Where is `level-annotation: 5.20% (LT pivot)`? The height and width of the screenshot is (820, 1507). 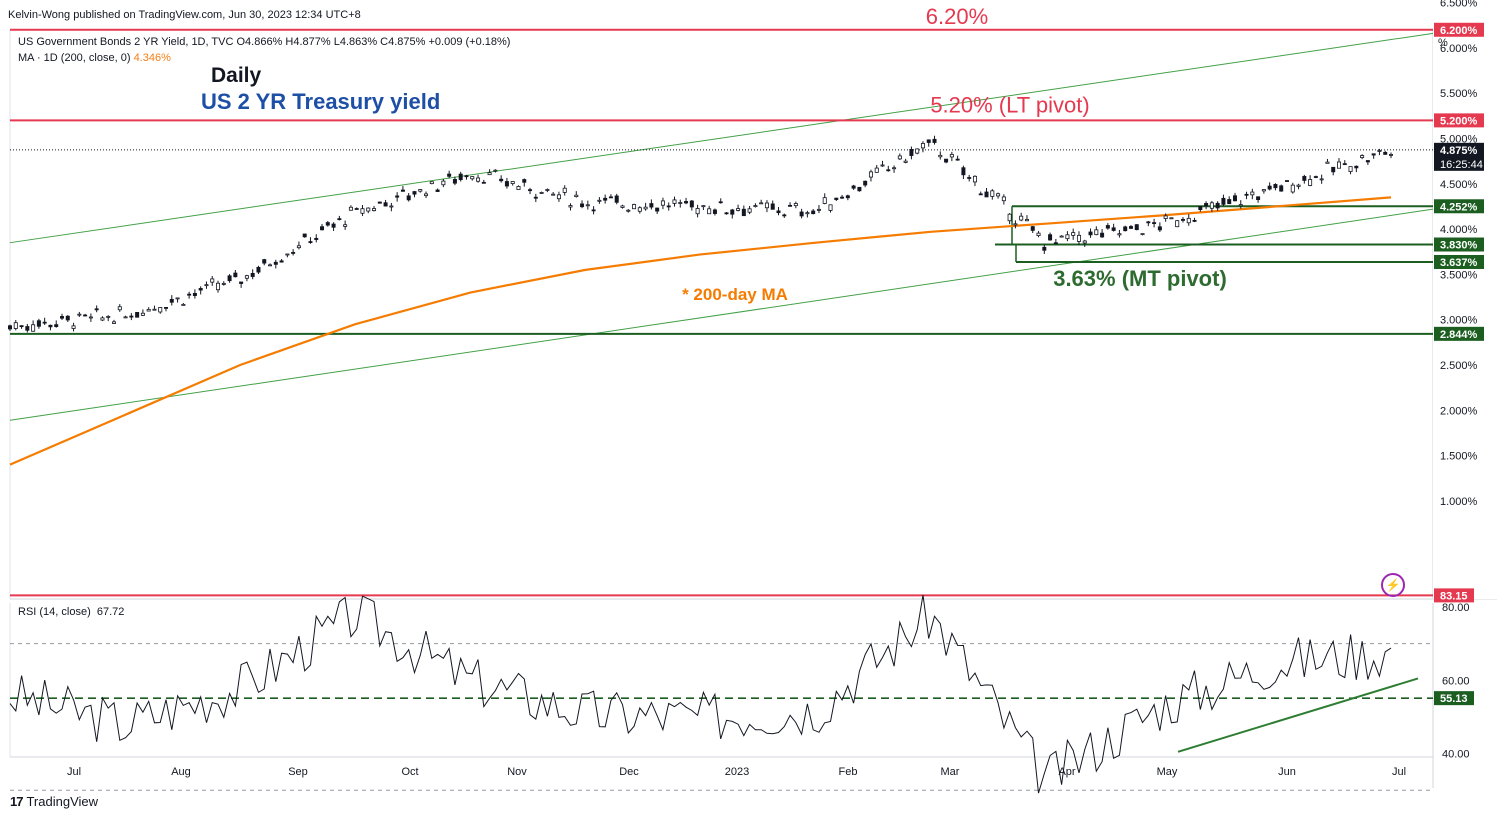
level-annotation: 5.20% (LT pivot) is located at coordinates (1009, 104).